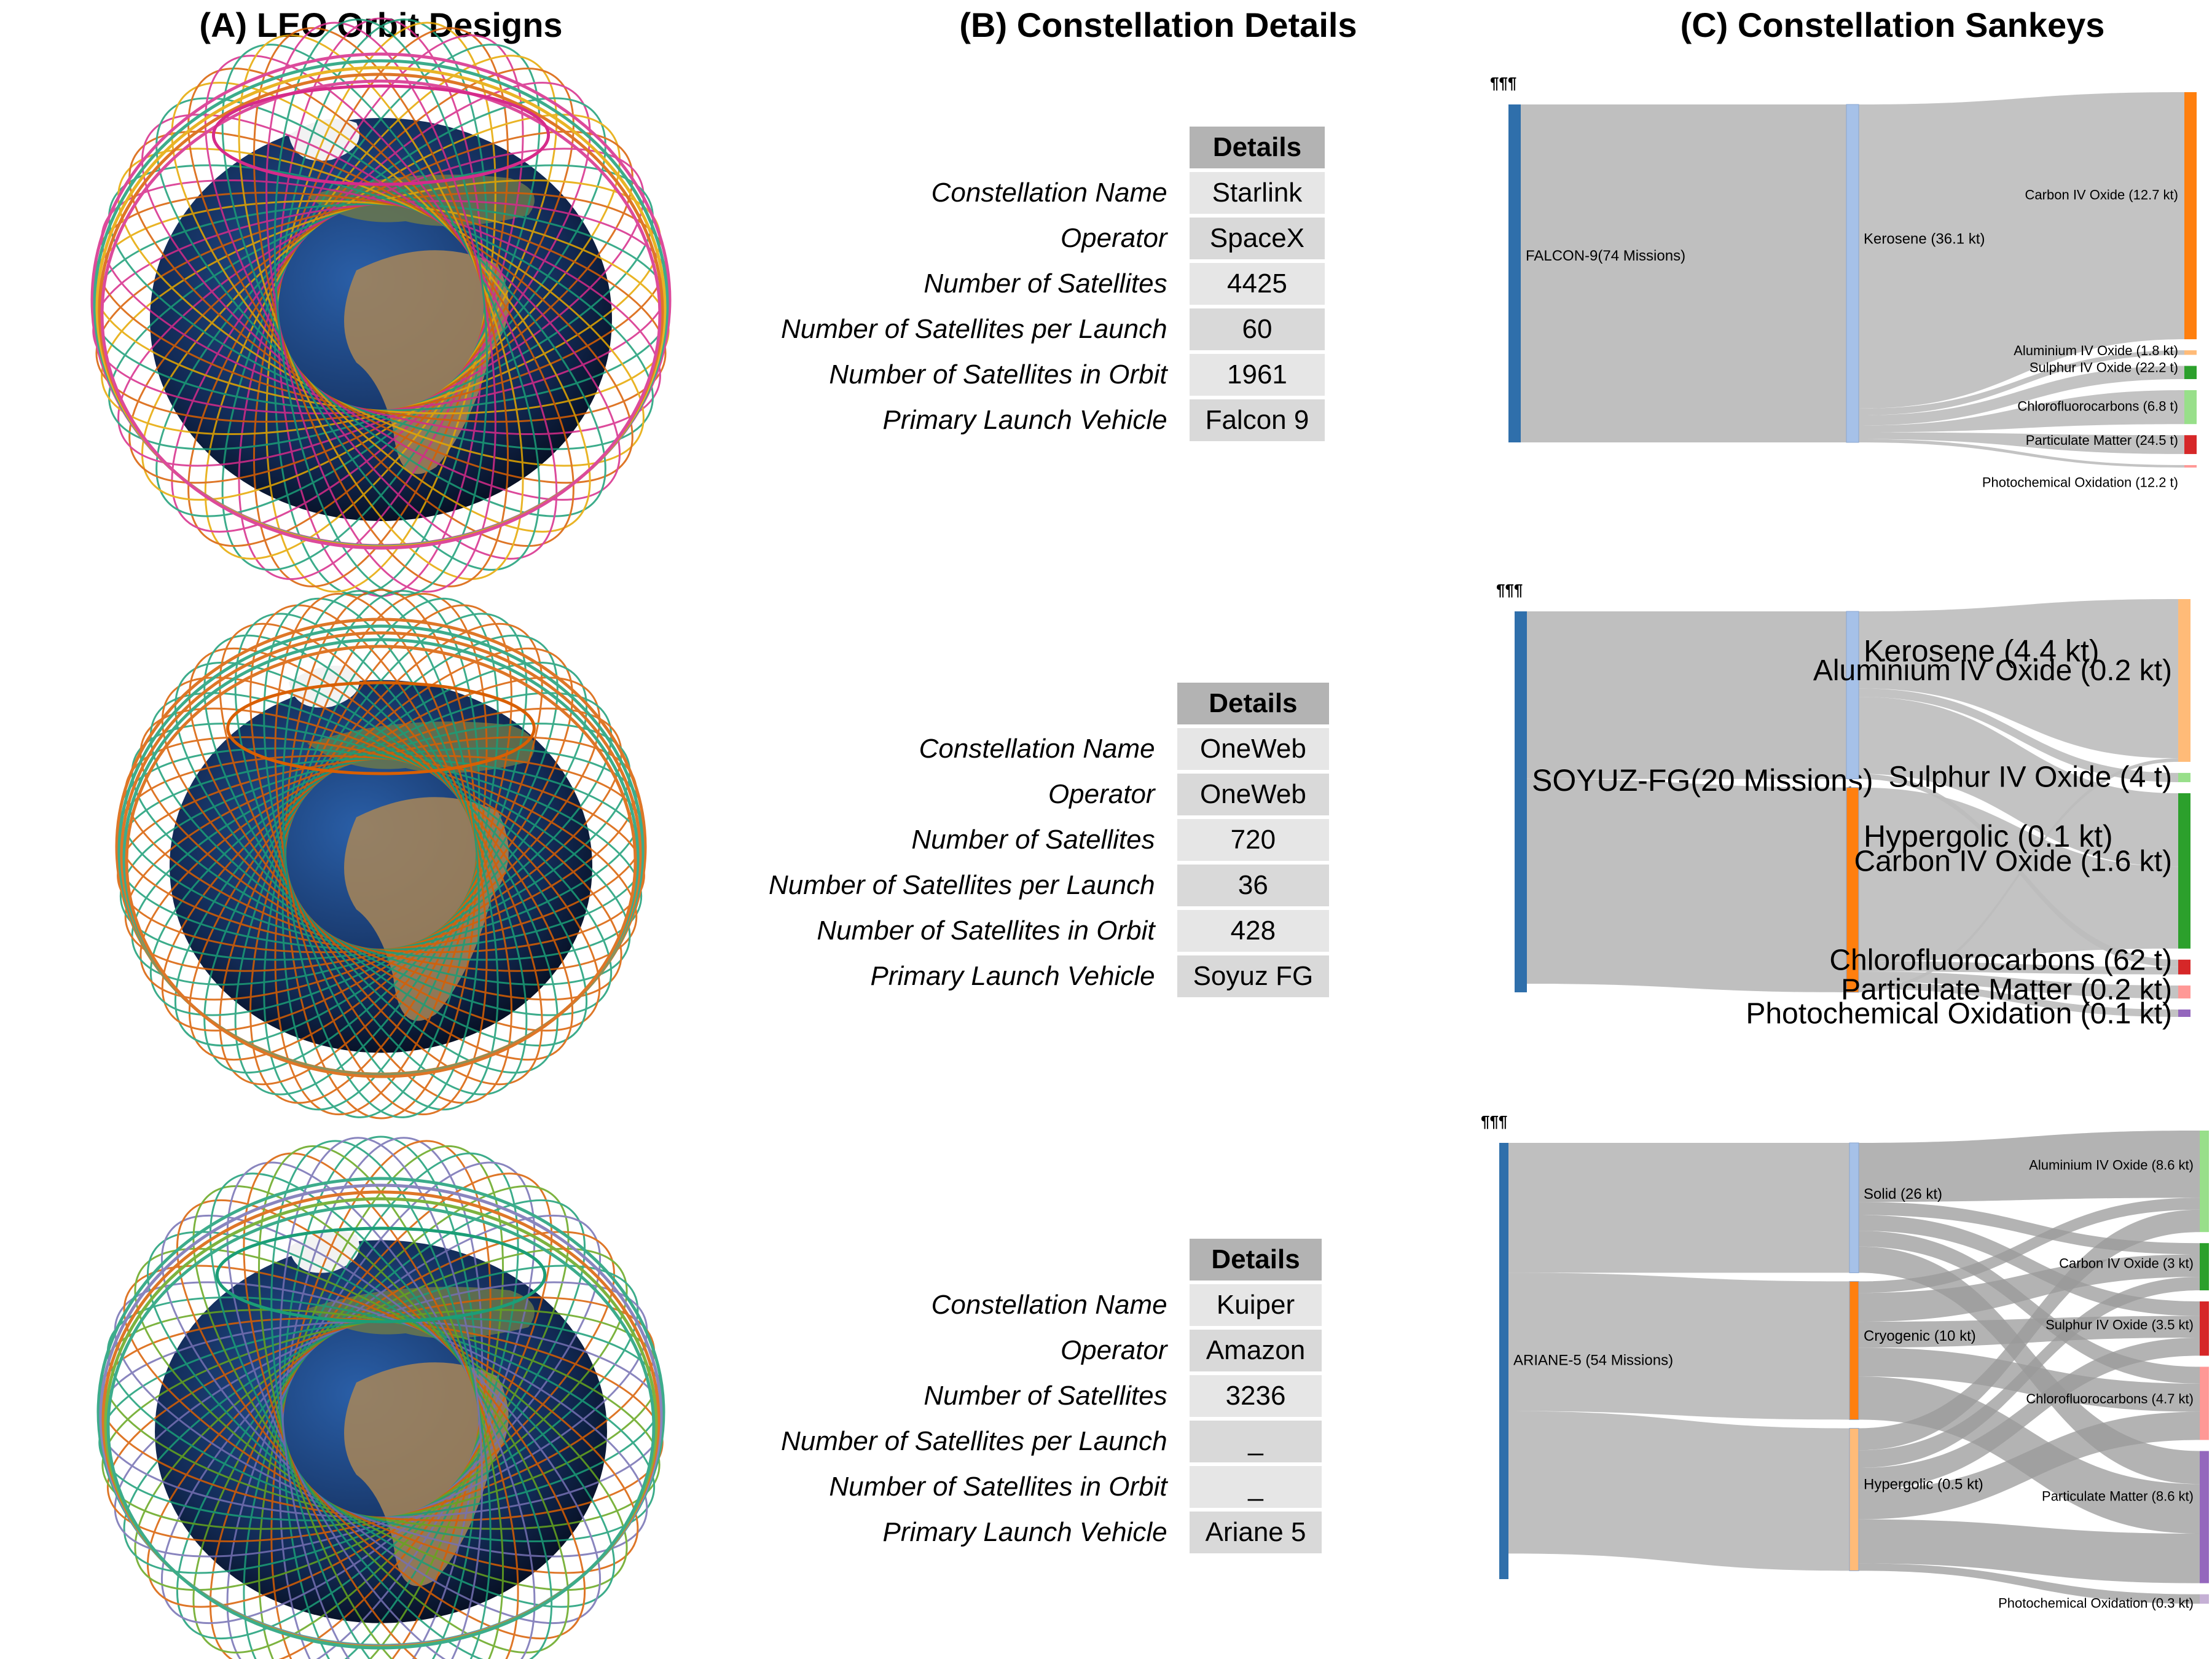  I want to click on sankey-output-label: Chlorofluorocarbons (6.8 t), so click(2097, 406).